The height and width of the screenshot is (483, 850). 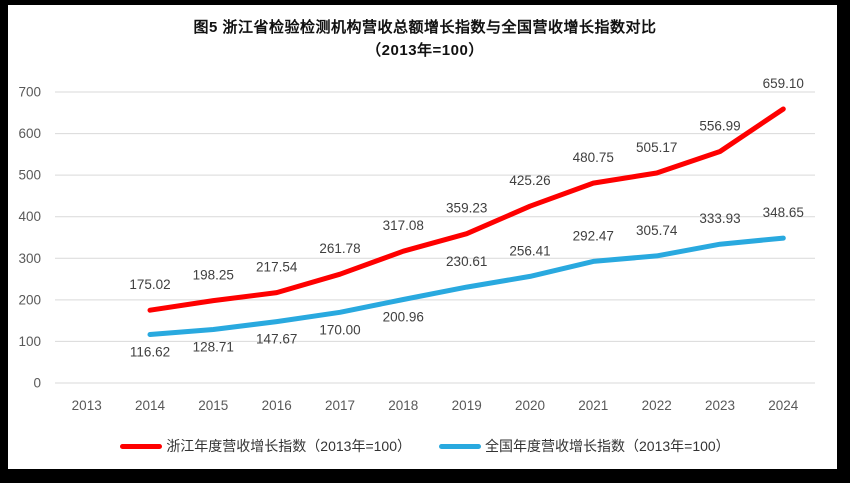 I want to click on chart-title-line2: （2013年=100）, so click(x=425, y=51).